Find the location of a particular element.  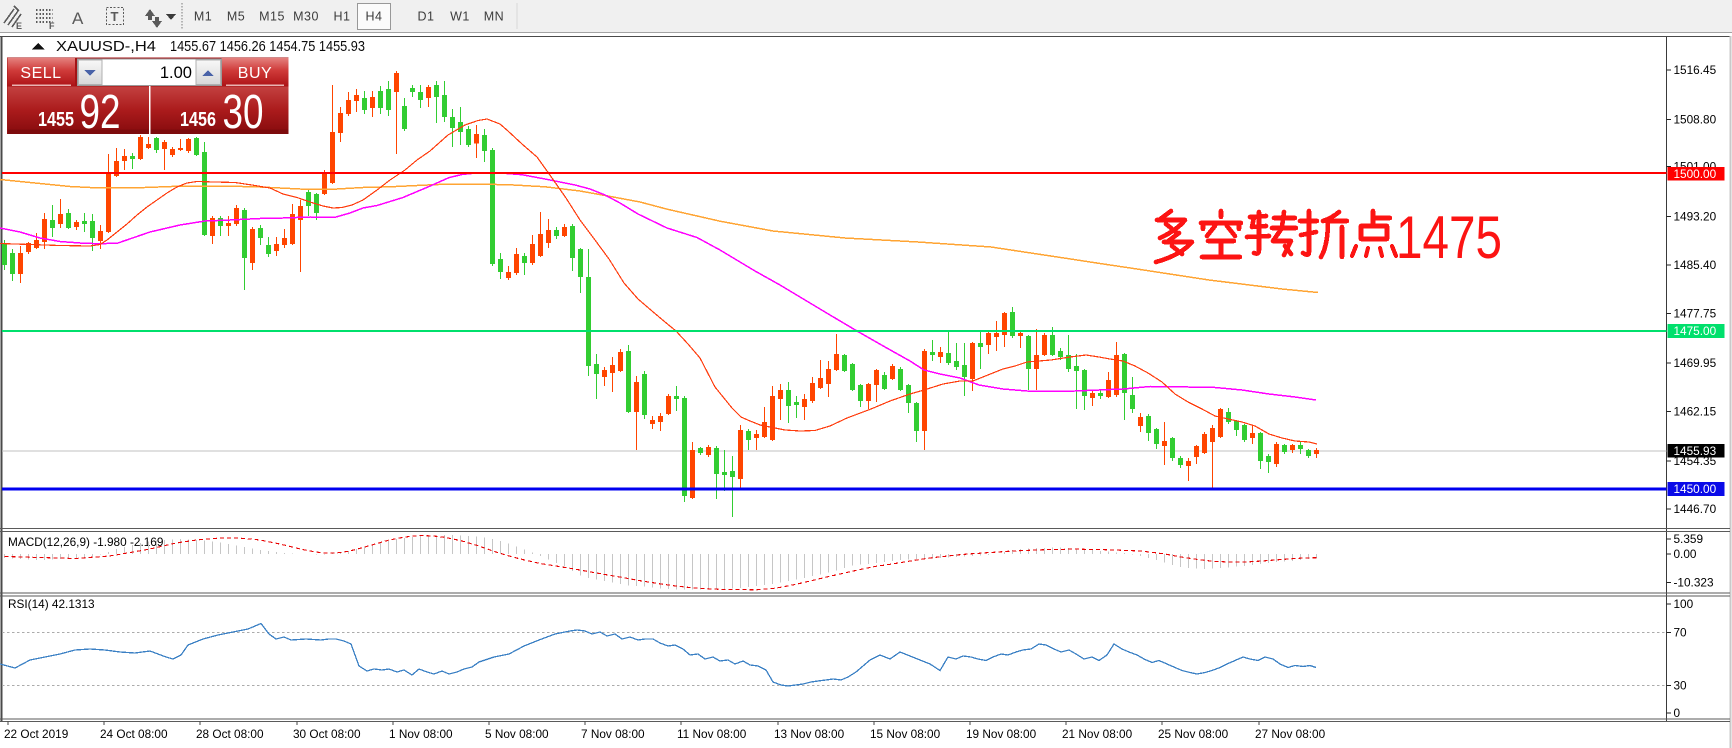

svg-text: 5.359 is located at coordinates (1689, 539).